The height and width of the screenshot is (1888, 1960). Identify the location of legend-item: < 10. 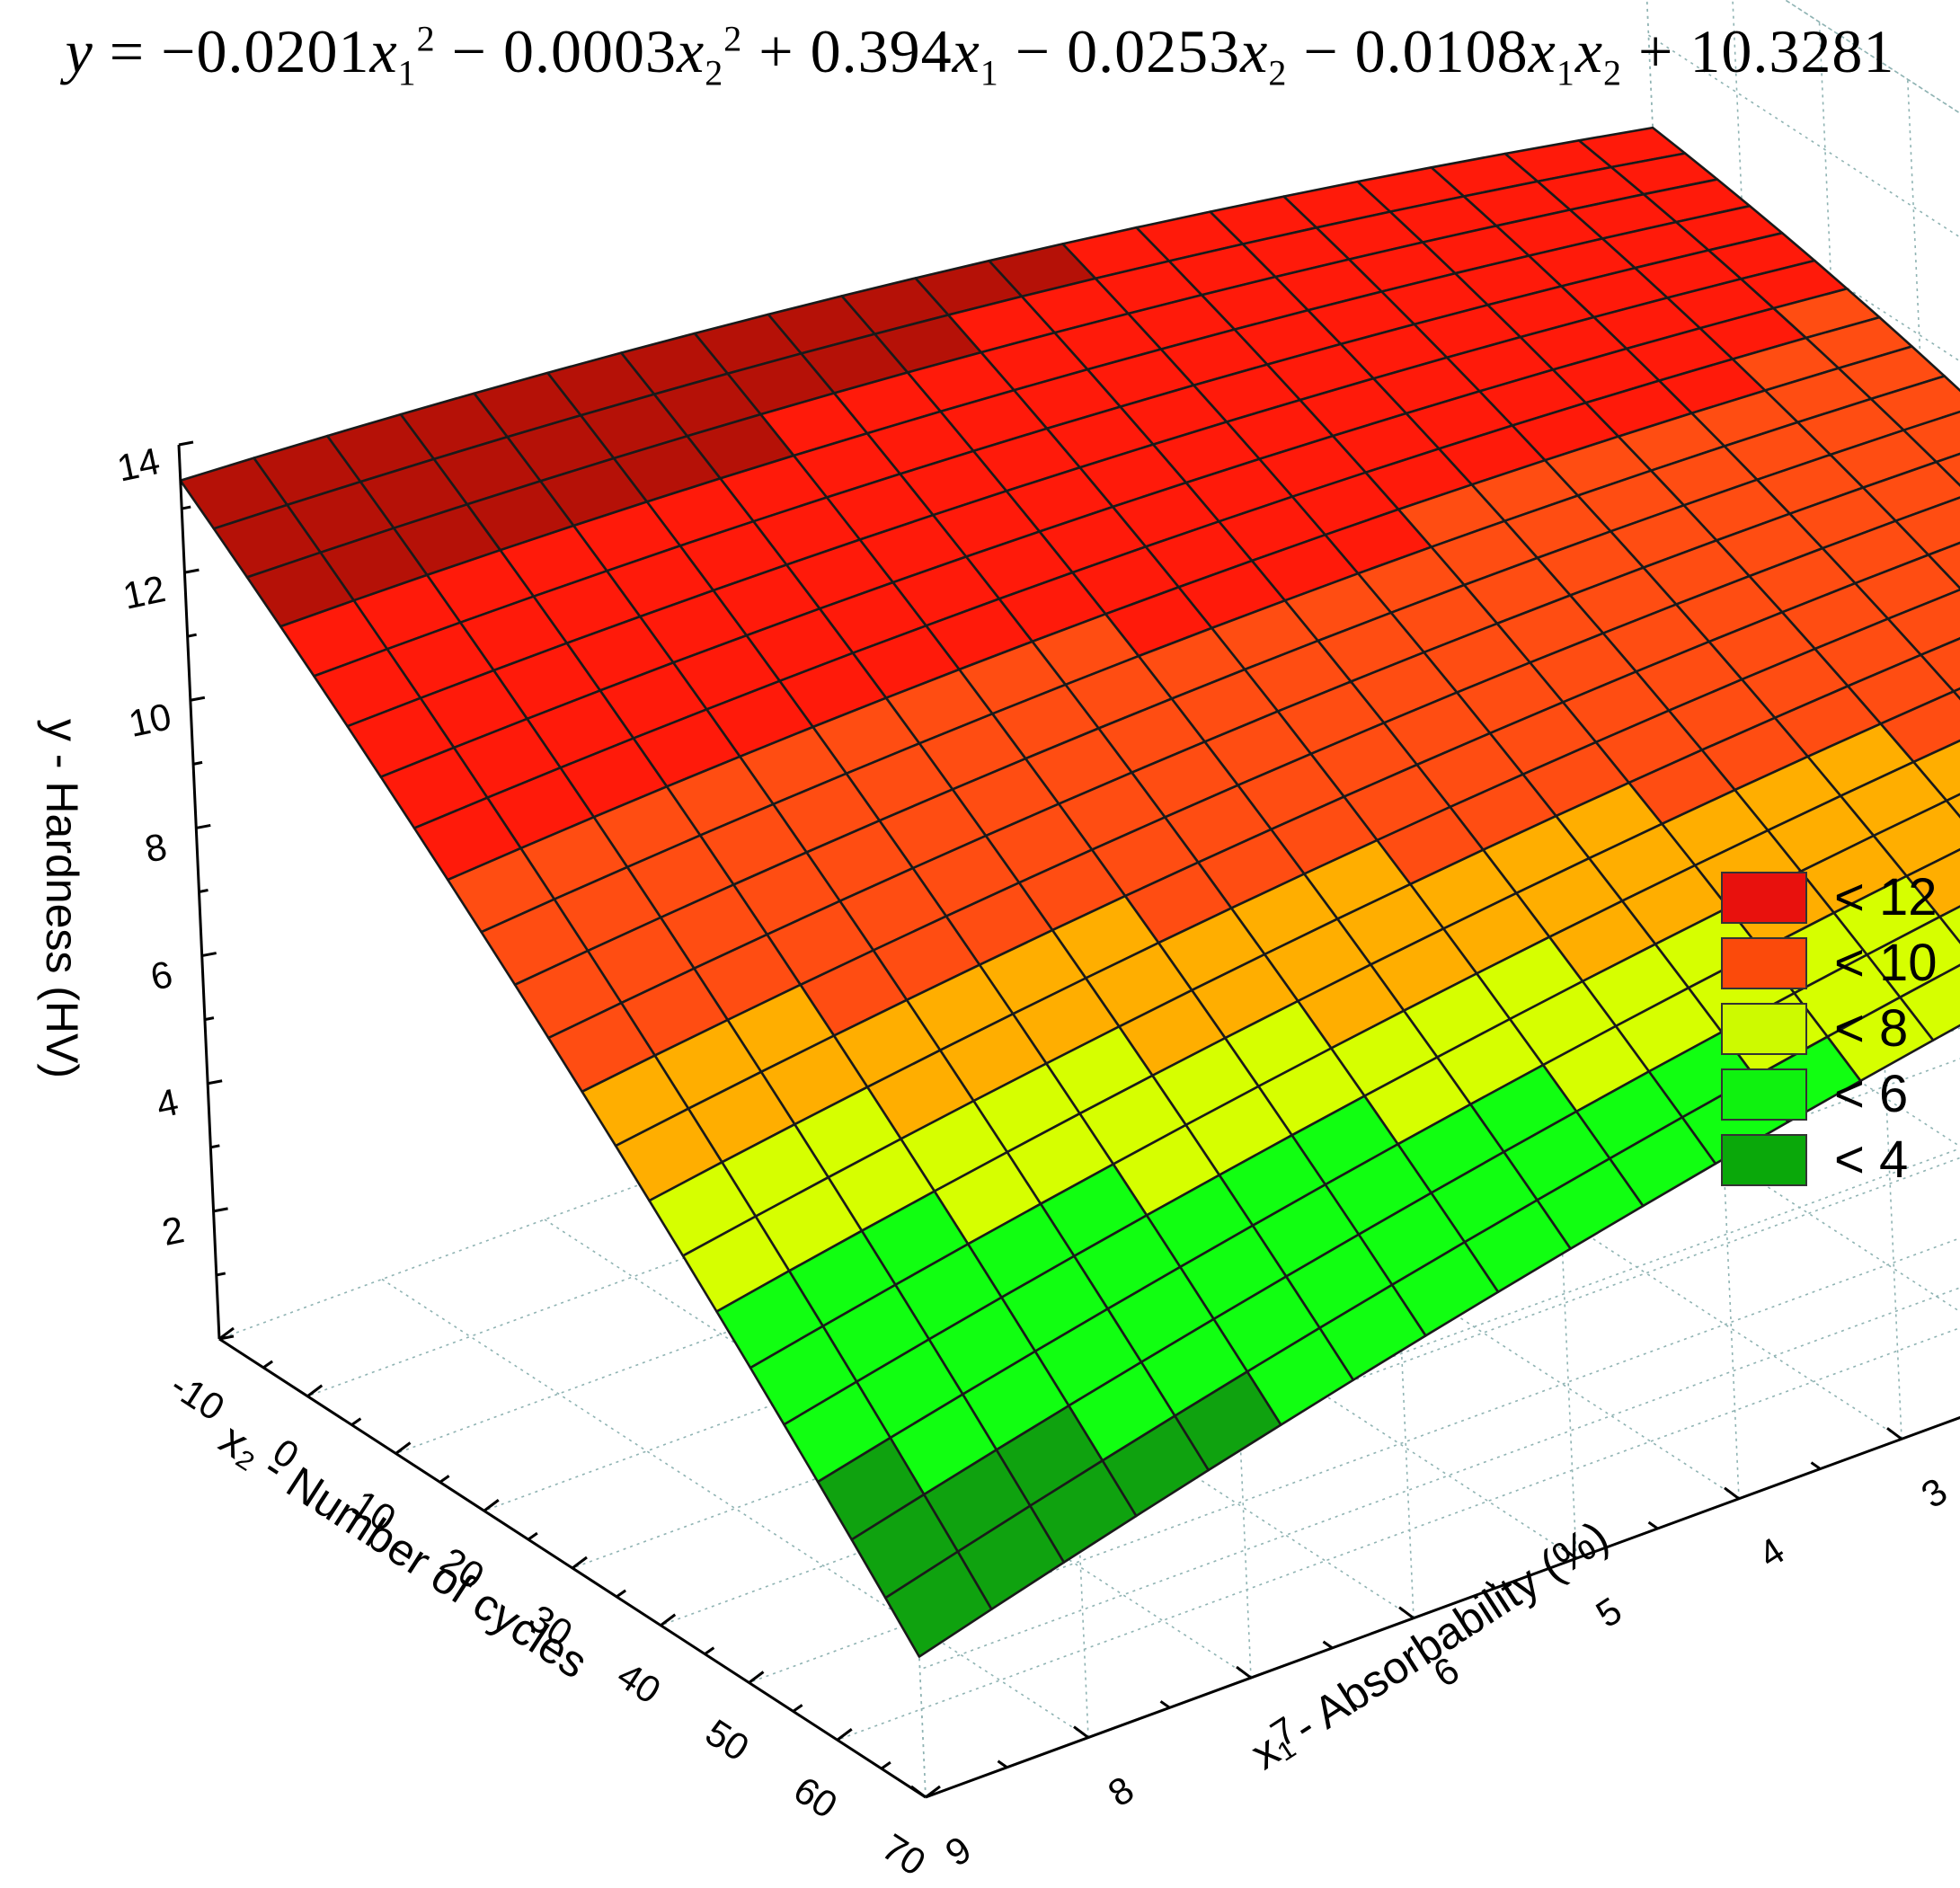
(1829, 963).